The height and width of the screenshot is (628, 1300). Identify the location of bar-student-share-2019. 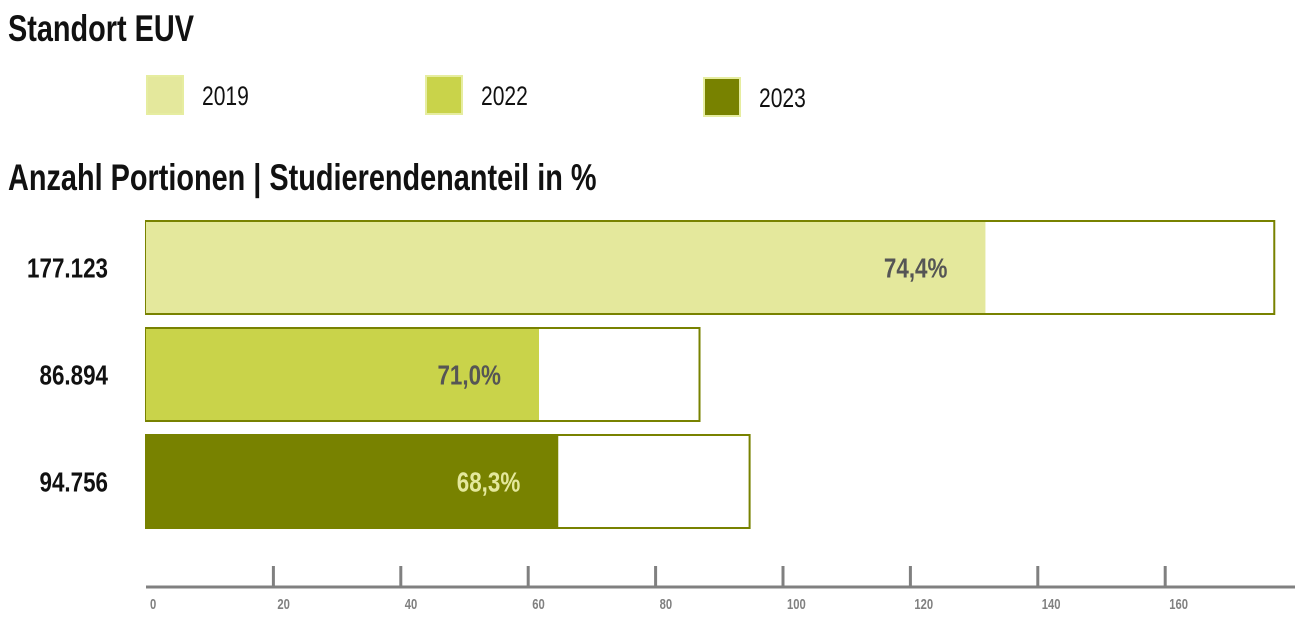
(566, 267).